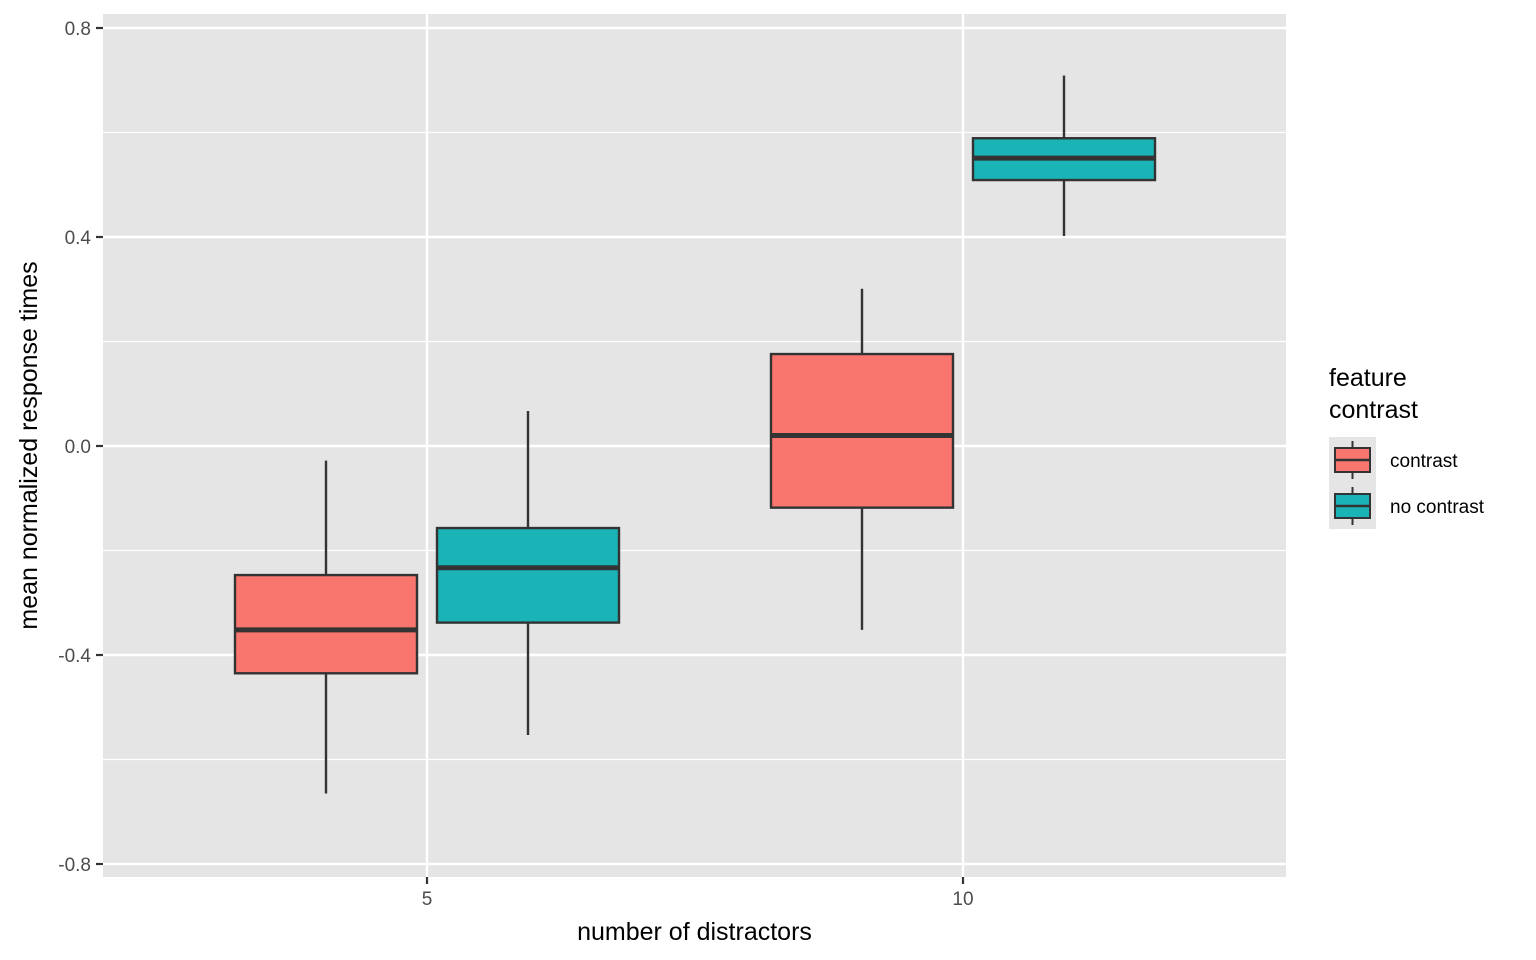 Image resolution: width=1536 pixels, height=960 pixels. Describe the element at coordinates (427, 899) in the screenshot. I see `x-tick-label: 5` at that location.